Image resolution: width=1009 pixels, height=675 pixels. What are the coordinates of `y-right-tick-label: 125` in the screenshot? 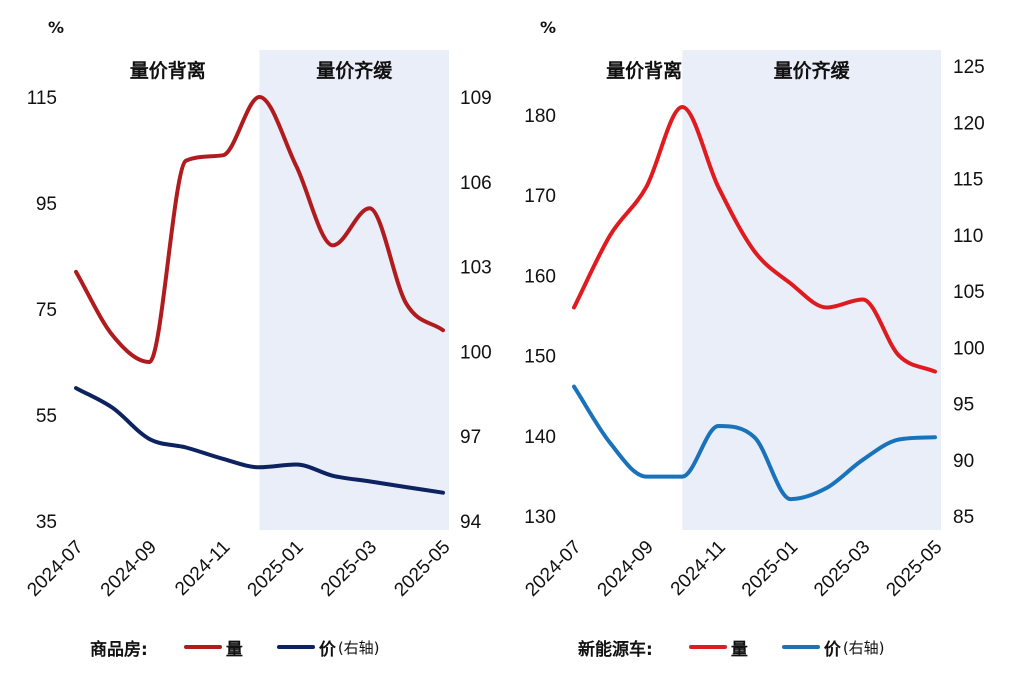 It's located at (969, 67).